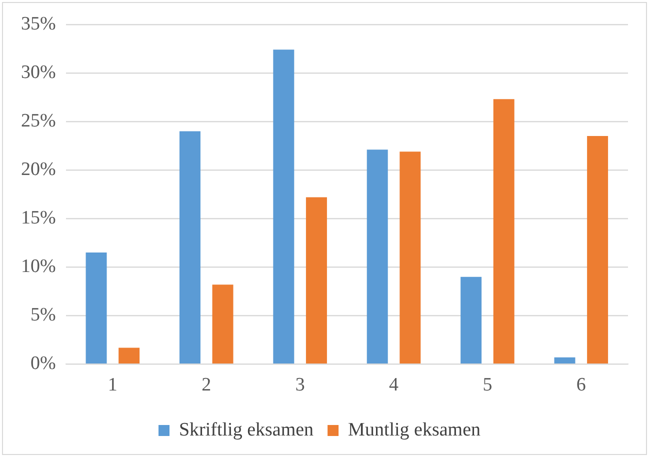 This screenshot has width=651, height=459. What do you see at coordinates (207, 385) in the screenshot?
I see `x-tick-label: 2` at bounding box center [207, 385].